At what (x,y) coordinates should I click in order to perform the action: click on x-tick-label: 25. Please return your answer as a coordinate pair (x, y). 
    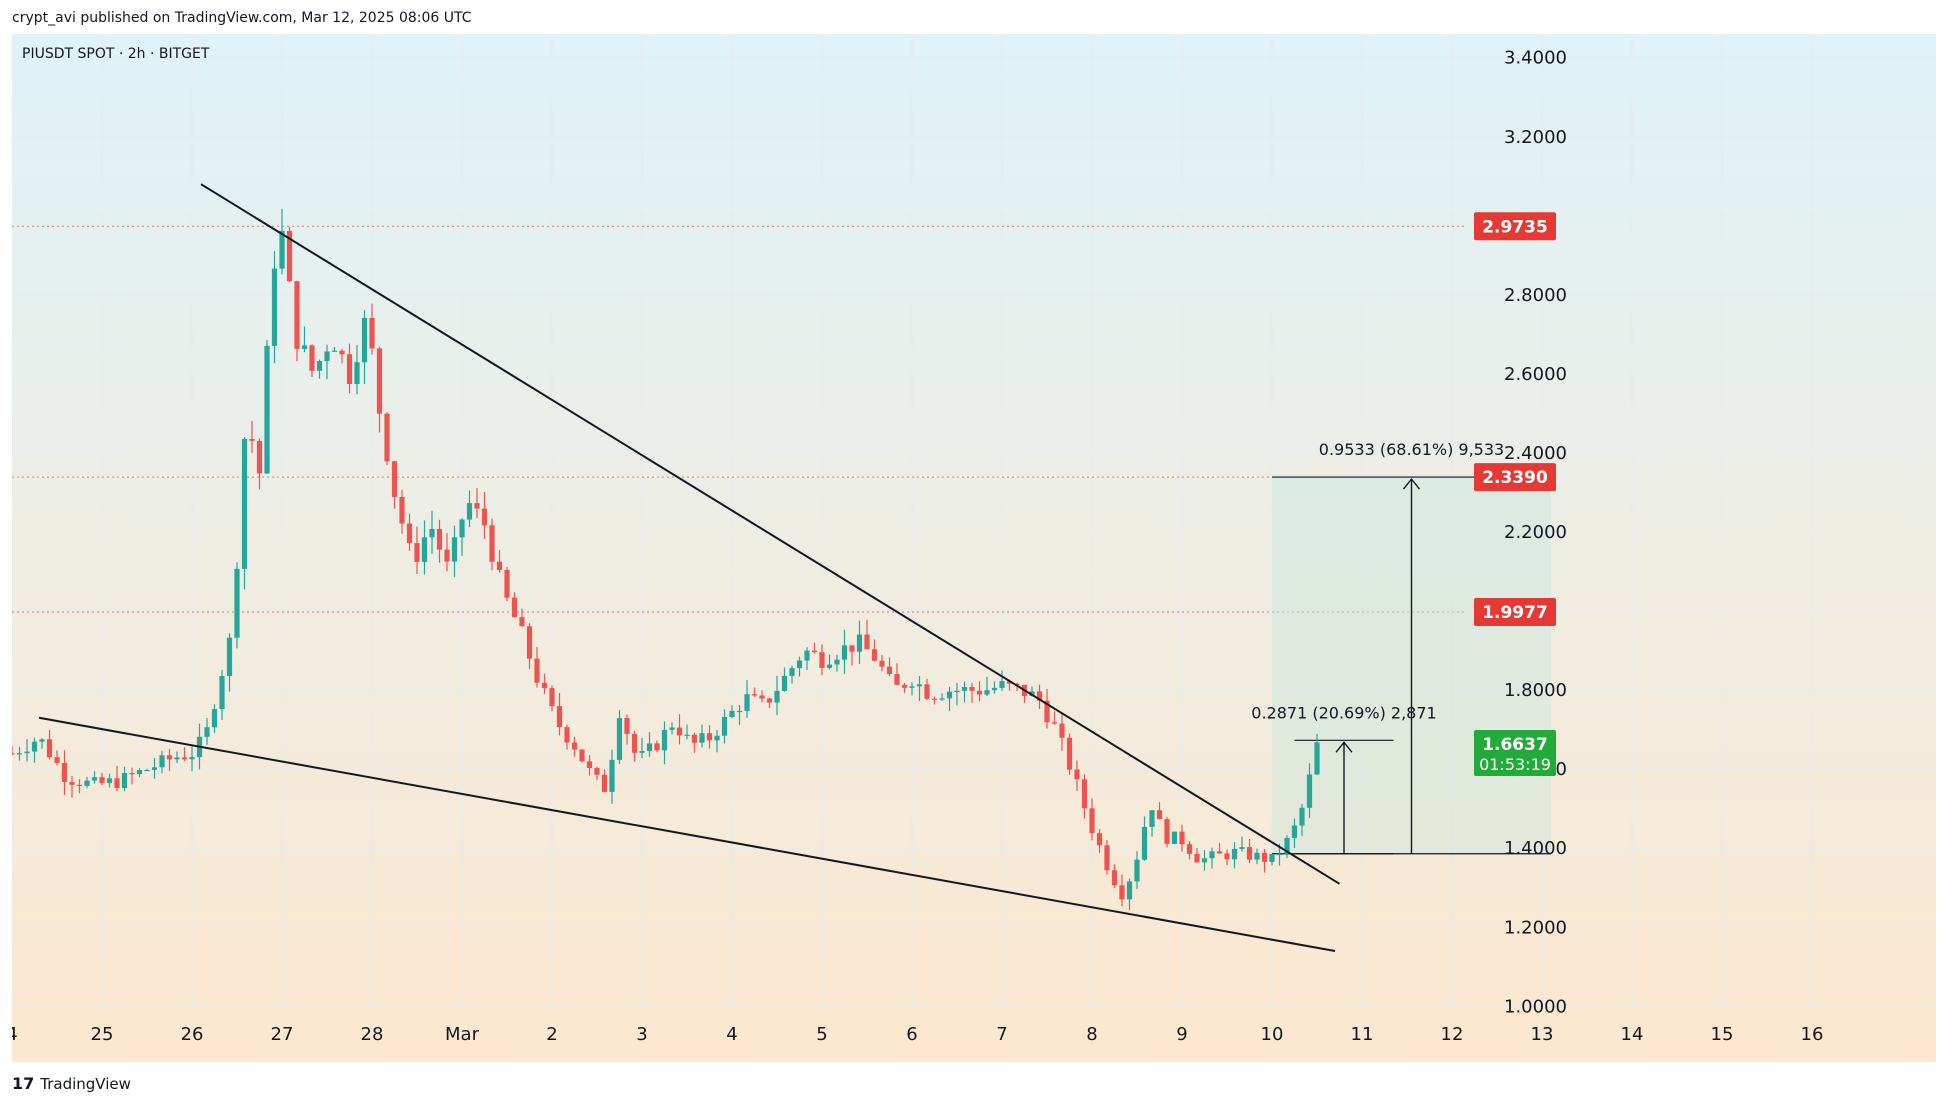
    Looking at the image, I should click on (102, 1034).